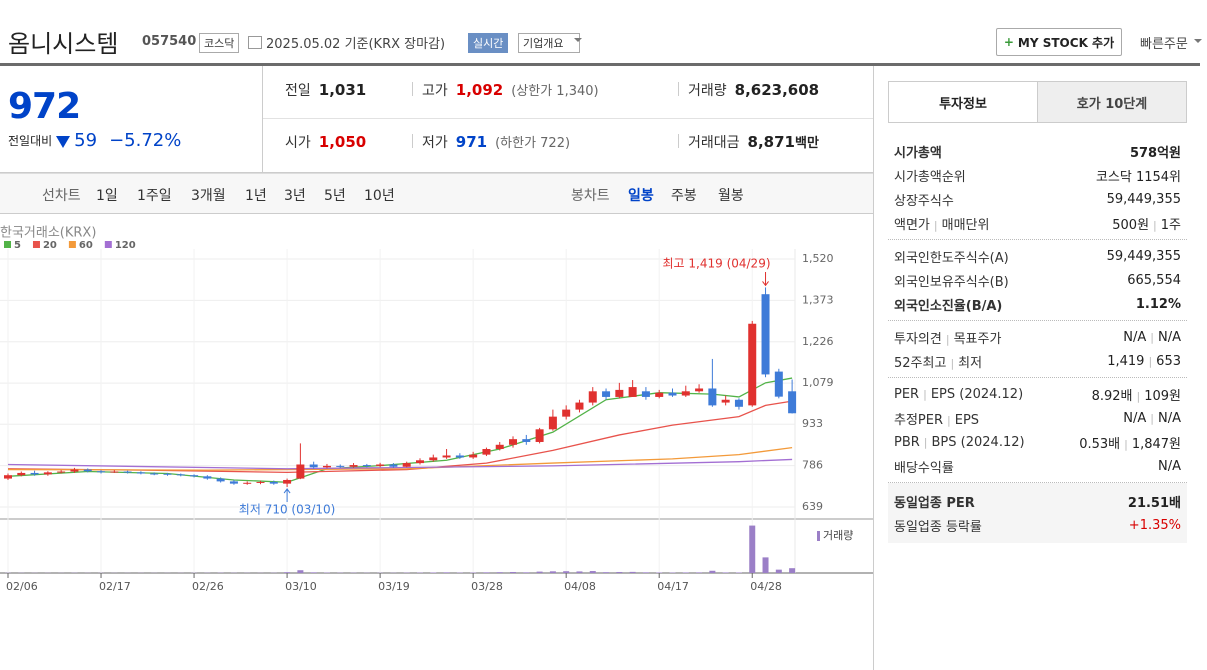 The height and width of the screenshot is (670, 1207). What do you see at coordinates (965, 225) in the screenshot?
I see `info-label-text: 매매단위` at bounding box center [965, 225].